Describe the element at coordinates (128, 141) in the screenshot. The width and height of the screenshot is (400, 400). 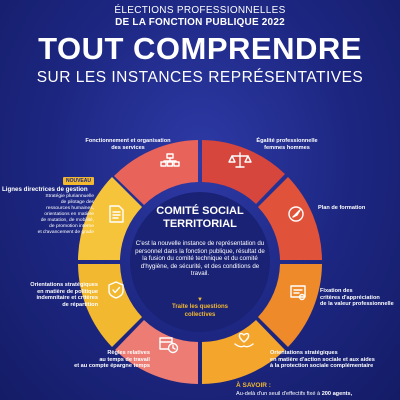
I see `label-fonctionnement-line-1: Fonctionnement et organisation` at that location.